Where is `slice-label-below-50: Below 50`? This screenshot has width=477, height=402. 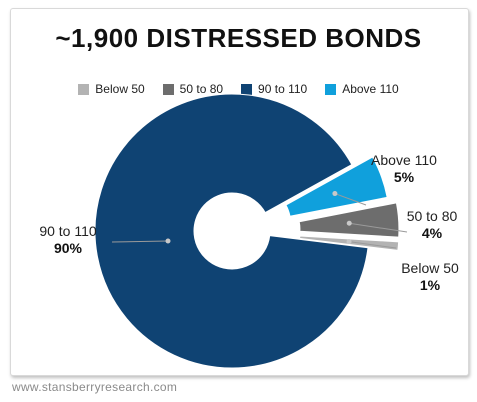
slice-label-below-50: Below 50 is located at coordinates (430, 268).